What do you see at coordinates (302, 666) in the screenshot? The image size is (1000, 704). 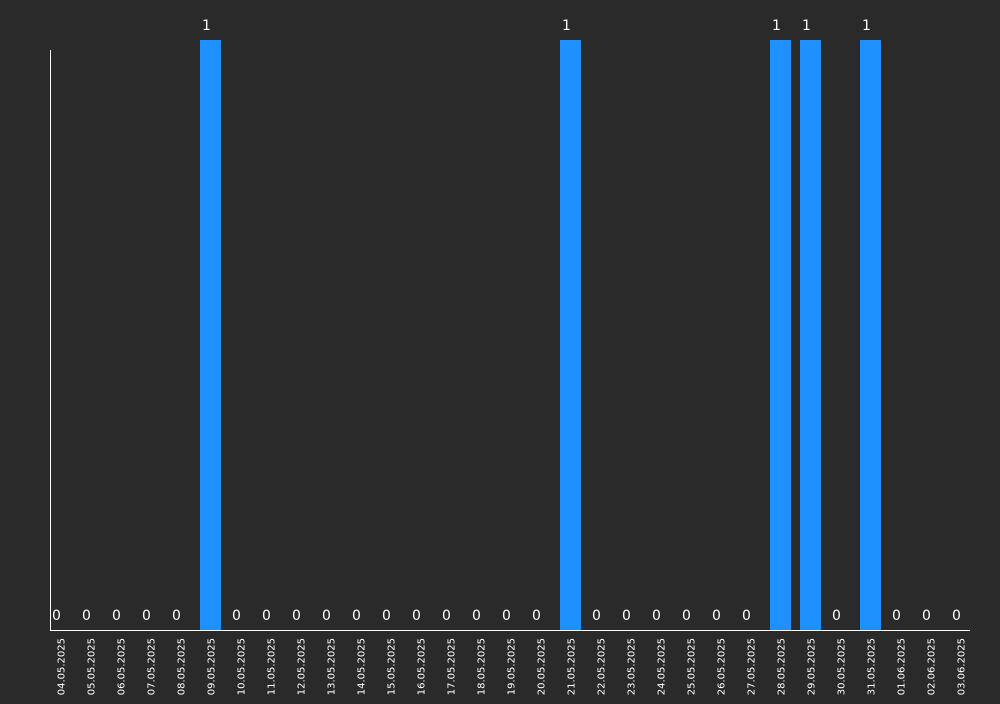 I see `x-tick-label: 12.05.2025` at bounding box center [302, 666].